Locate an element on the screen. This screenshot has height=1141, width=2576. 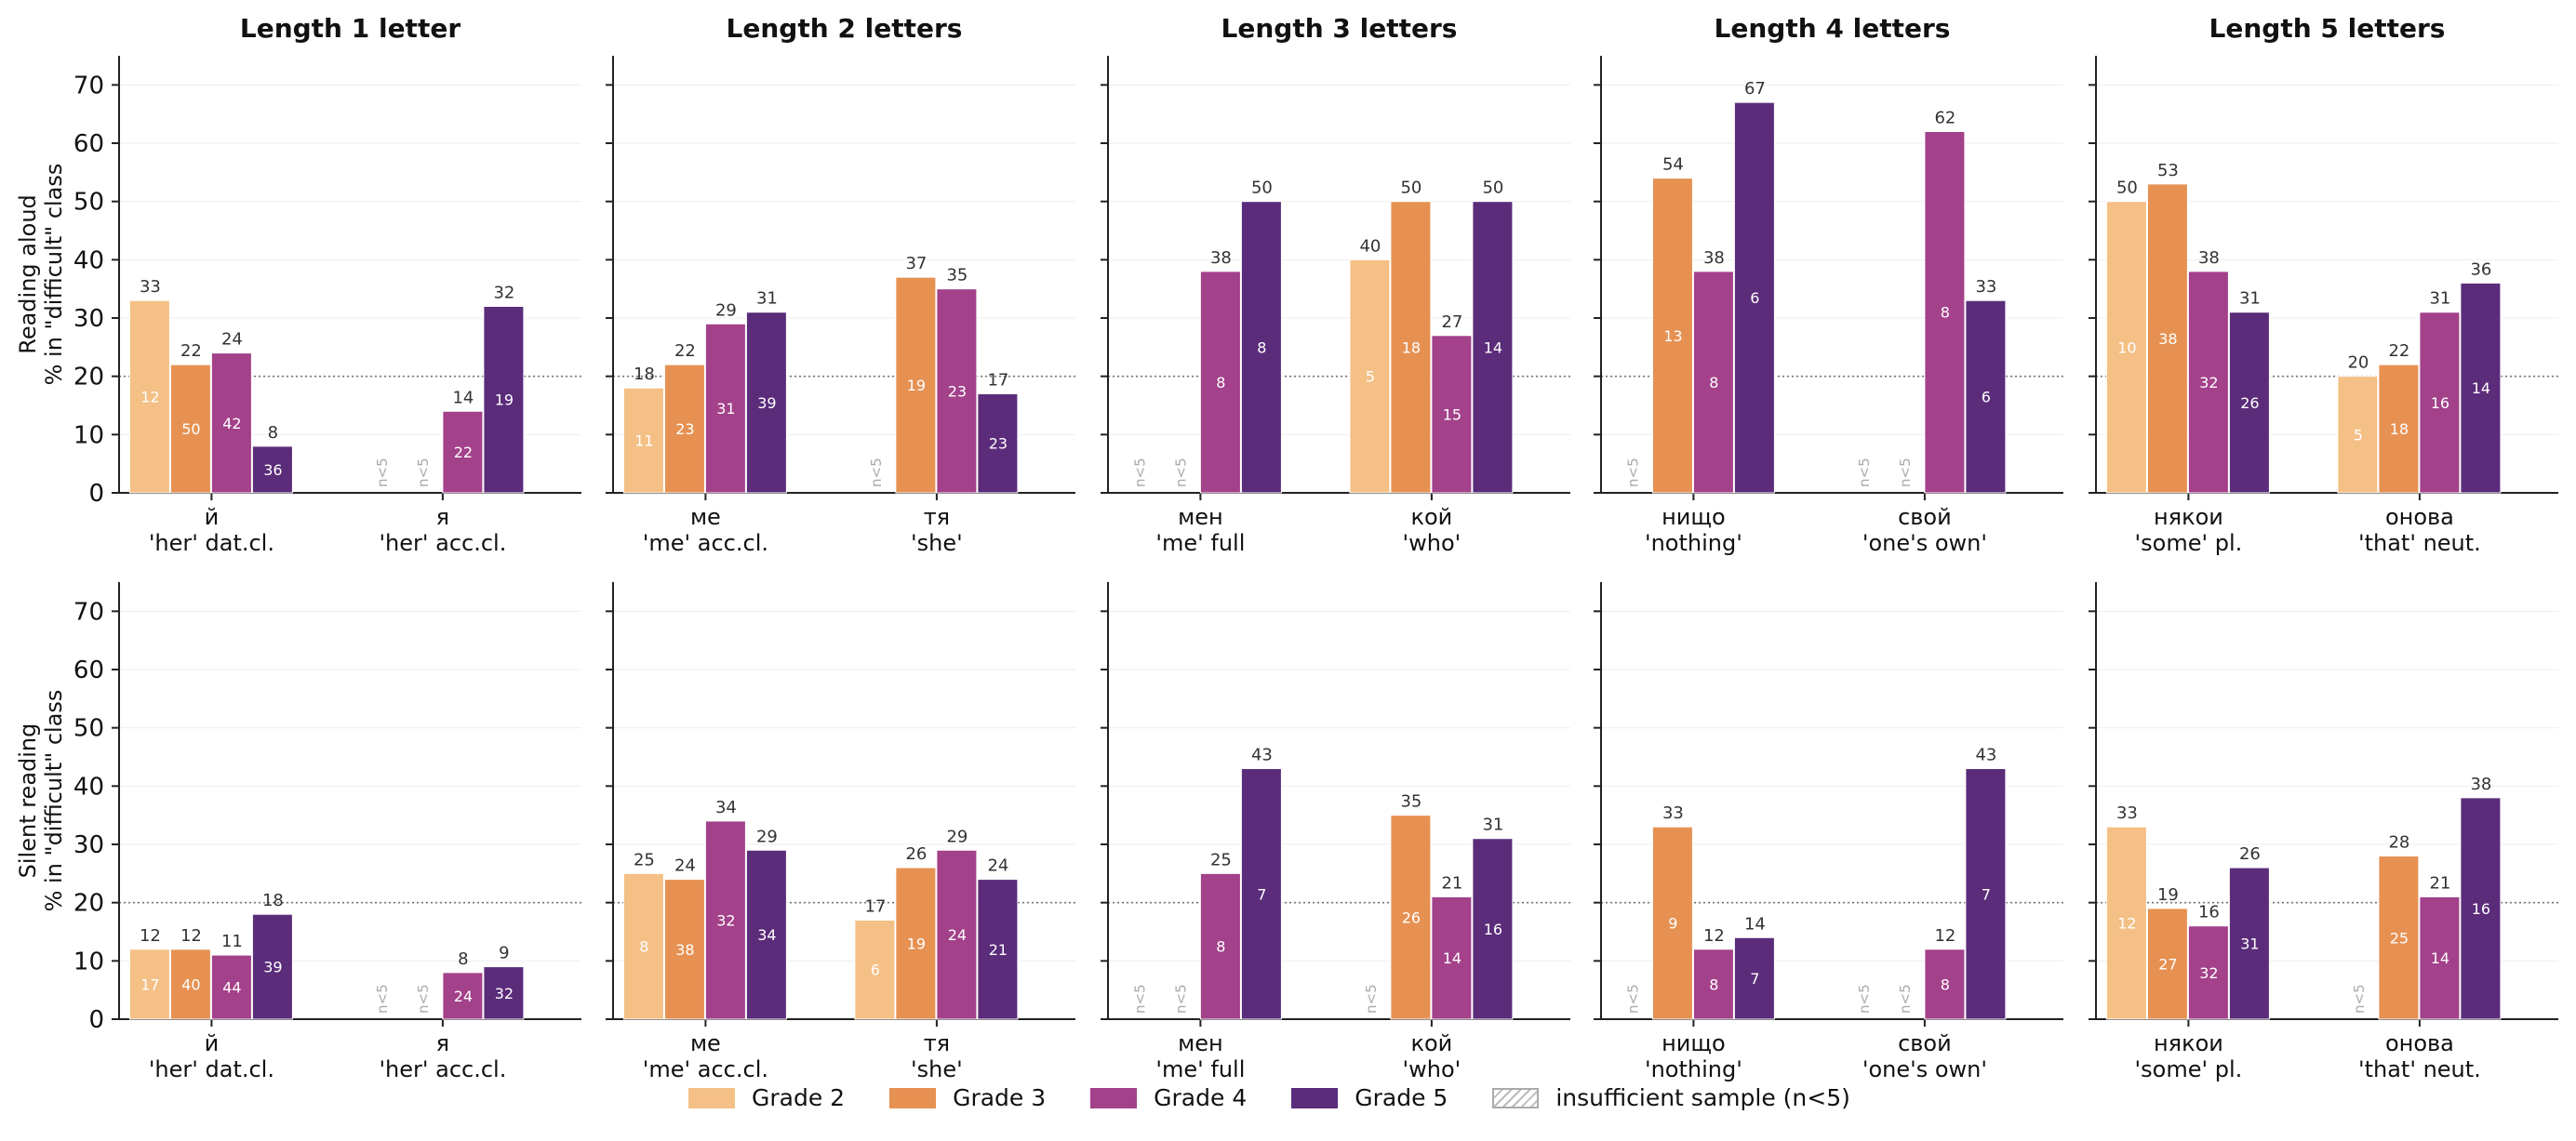
bar-count-label: 19 is located at coordinates (916, 944).